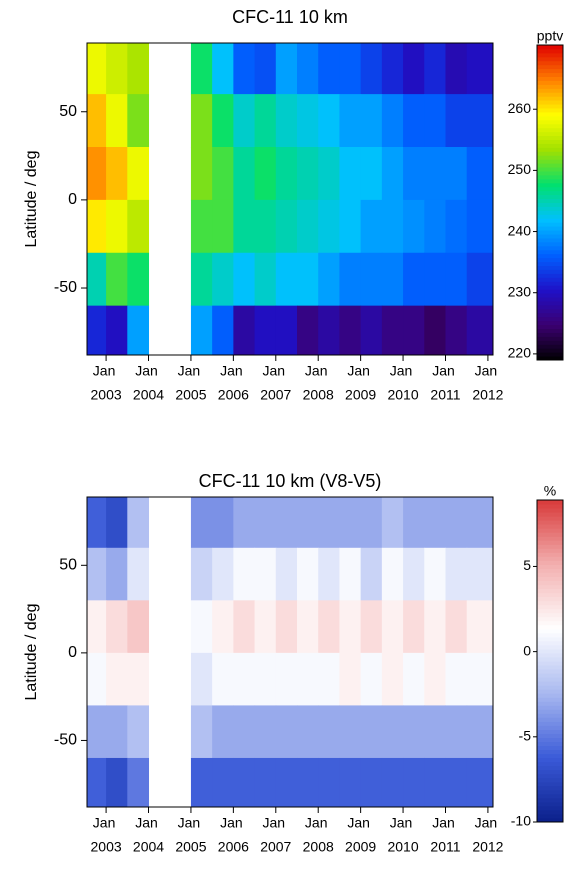 The height and width of the screenshot is (881, 569). Describe the element at coordinates (550, 661) in the screenshot. I see `colorbar-frame` at that location.